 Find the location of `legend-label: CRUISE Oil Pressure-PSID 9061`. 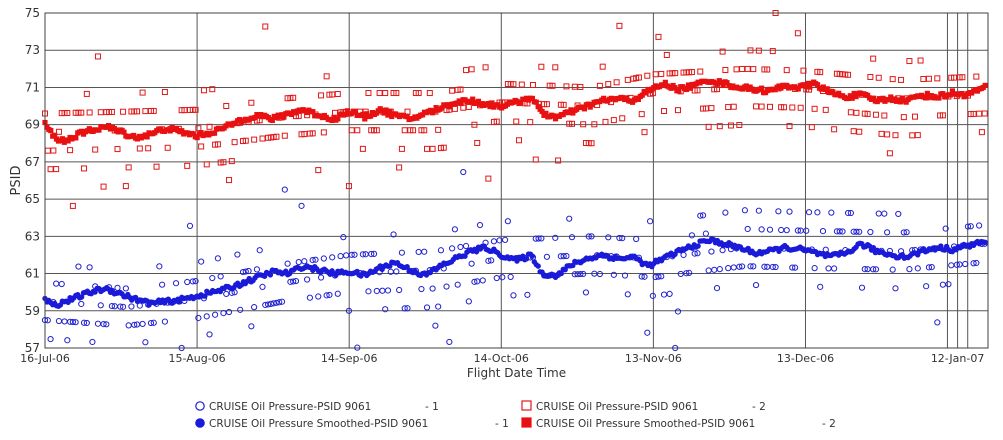

legend-label: CRUISE Oil Pressure-PSID 9061 is located at coordinates (617, 407).